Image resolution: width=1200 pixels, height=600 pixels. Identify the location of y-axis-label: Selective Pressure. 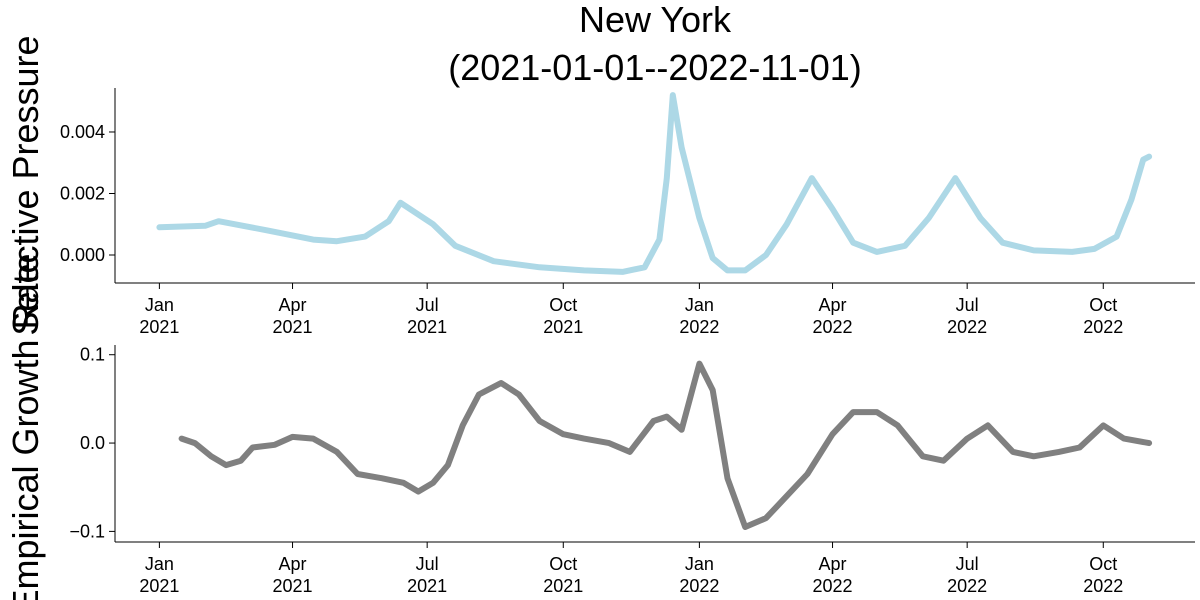
(25, 185).